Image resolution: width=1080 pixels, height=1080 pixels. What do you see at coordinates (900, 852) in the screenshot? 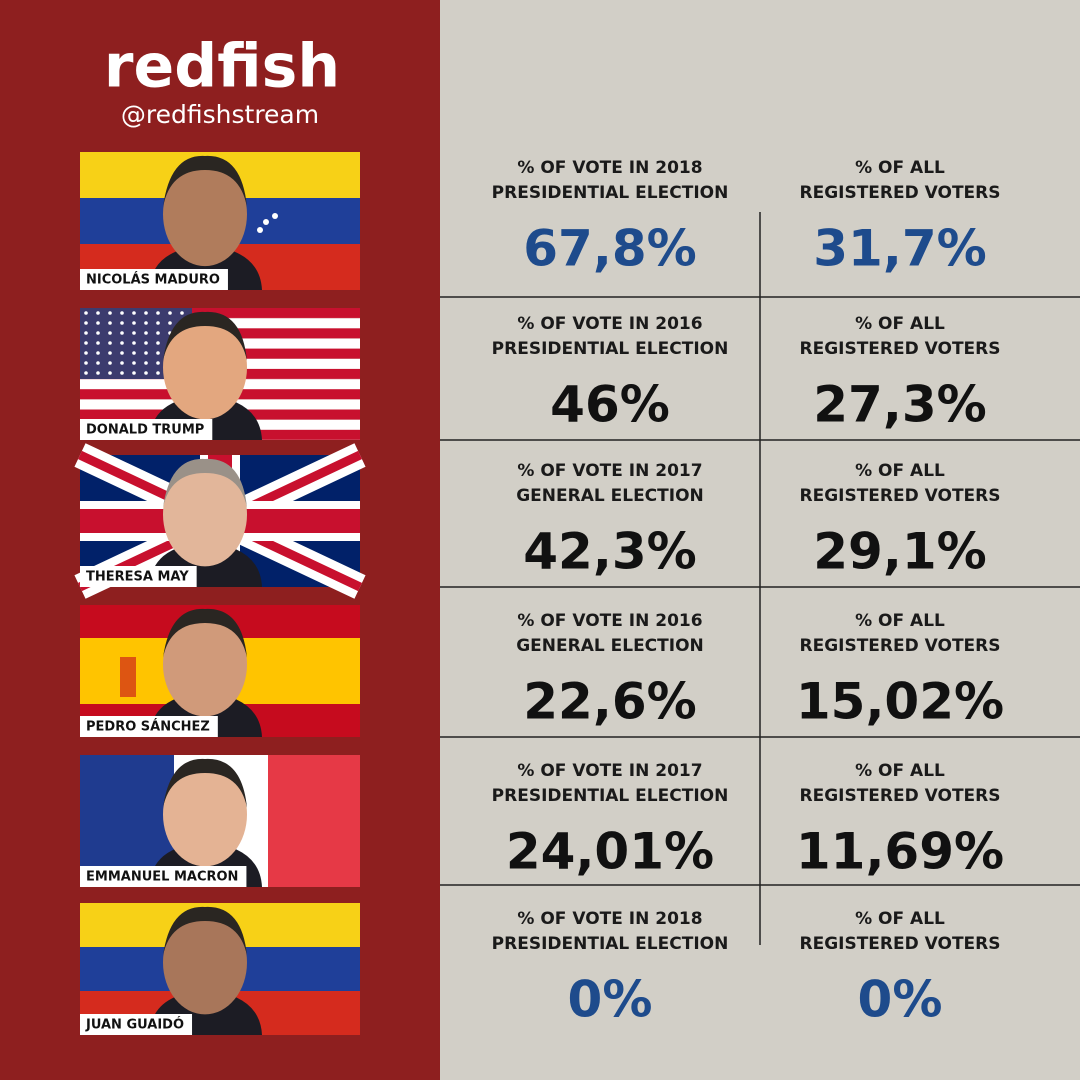
I see `reg-value: 11,69%` at bounding box center [900, 852].